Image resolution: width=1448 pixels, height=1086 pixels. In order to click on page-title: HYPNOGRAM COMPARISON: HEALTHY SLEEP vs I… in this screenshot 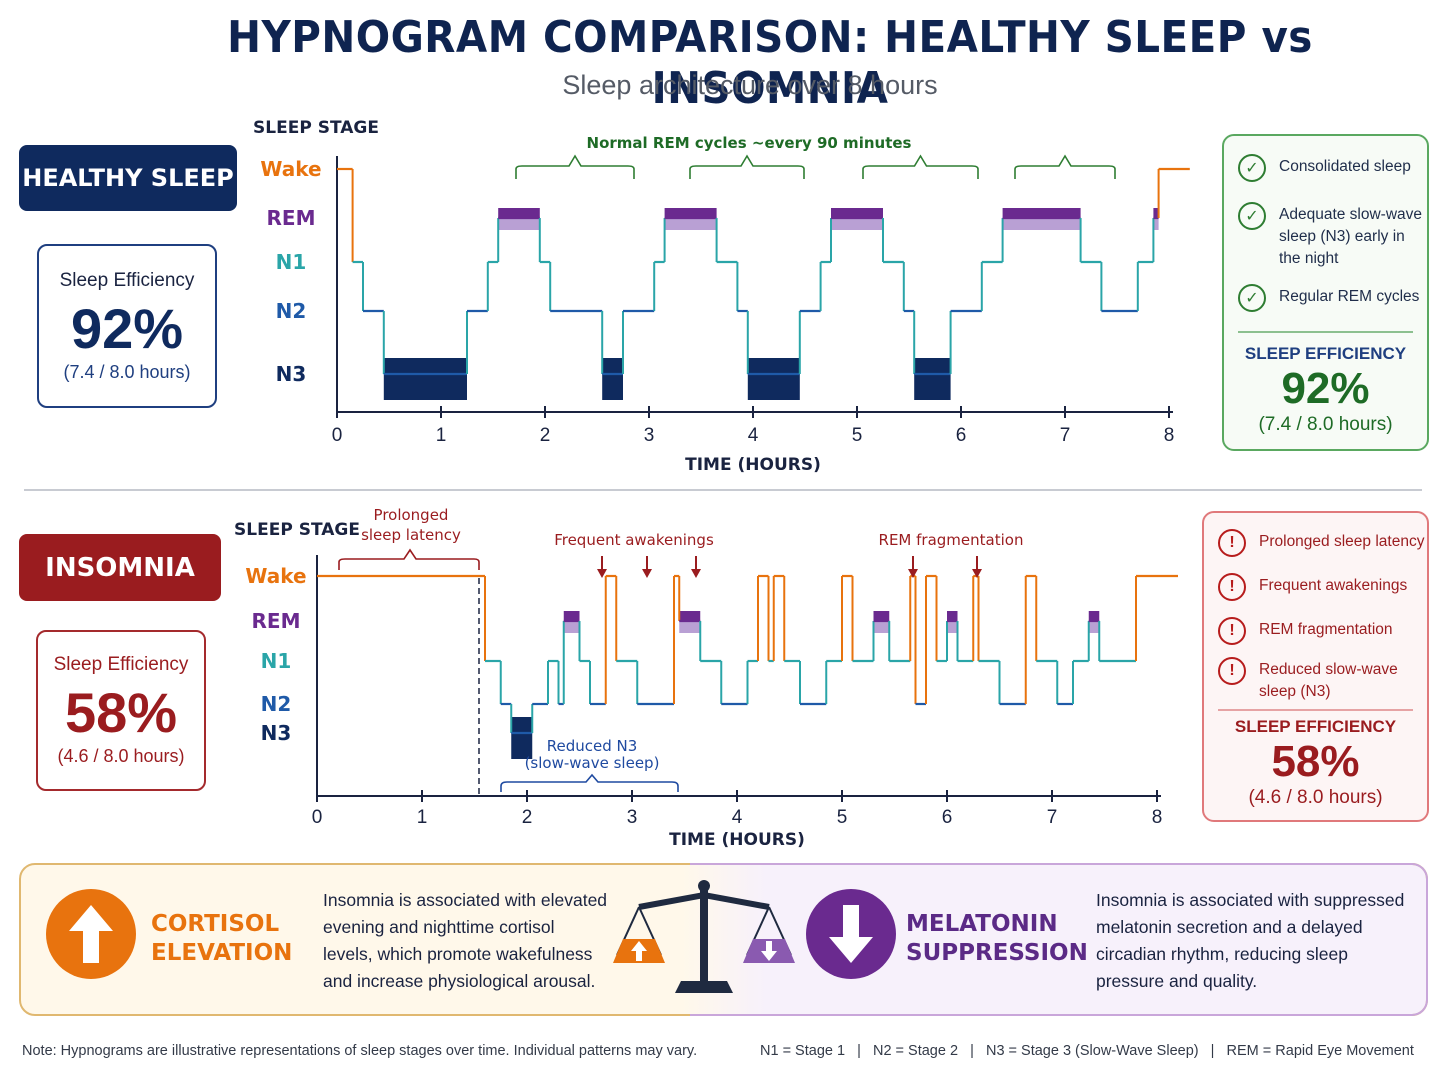, I will do `click(770, 63)`.